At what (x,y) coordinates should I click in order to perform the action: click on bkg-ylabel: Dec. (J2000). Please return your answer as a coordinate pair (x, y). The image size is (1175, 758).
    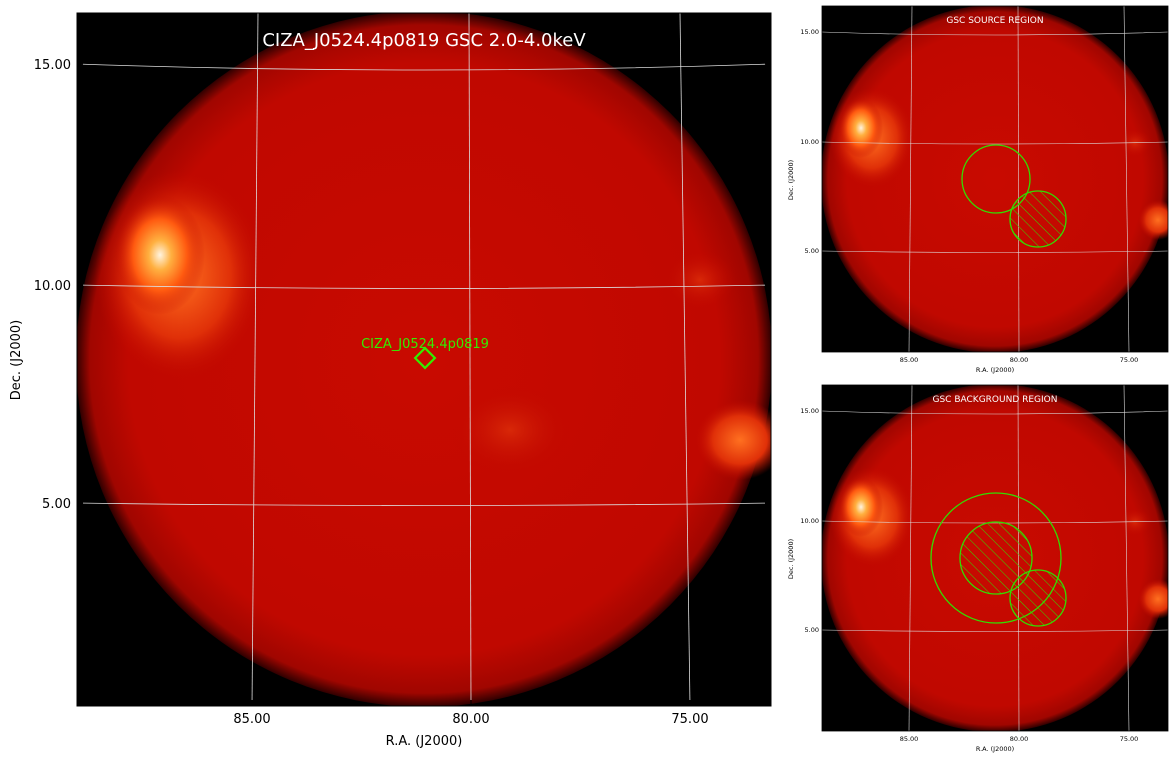
    Looking at the image, I should click on (791, 559).